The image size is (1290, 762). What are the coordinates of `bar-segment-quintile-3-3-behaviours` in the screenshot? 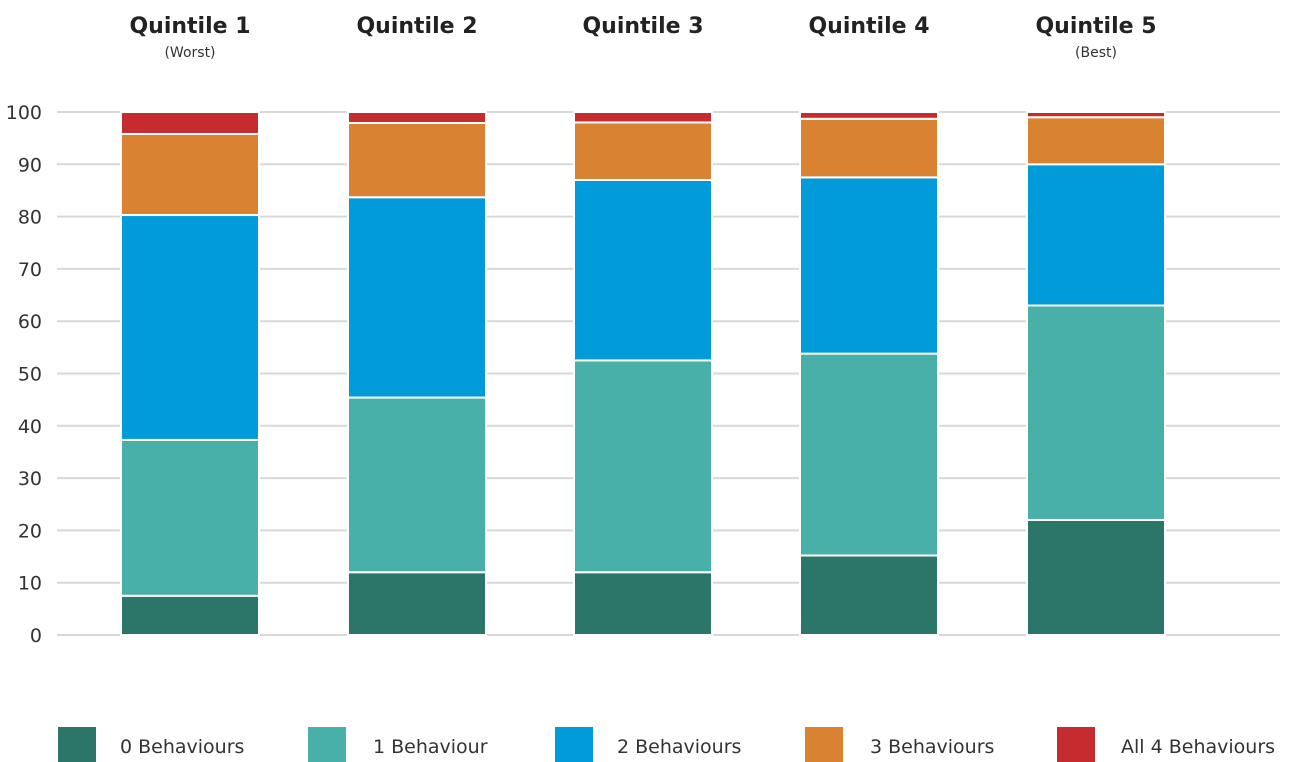 It's located at (643, 151).